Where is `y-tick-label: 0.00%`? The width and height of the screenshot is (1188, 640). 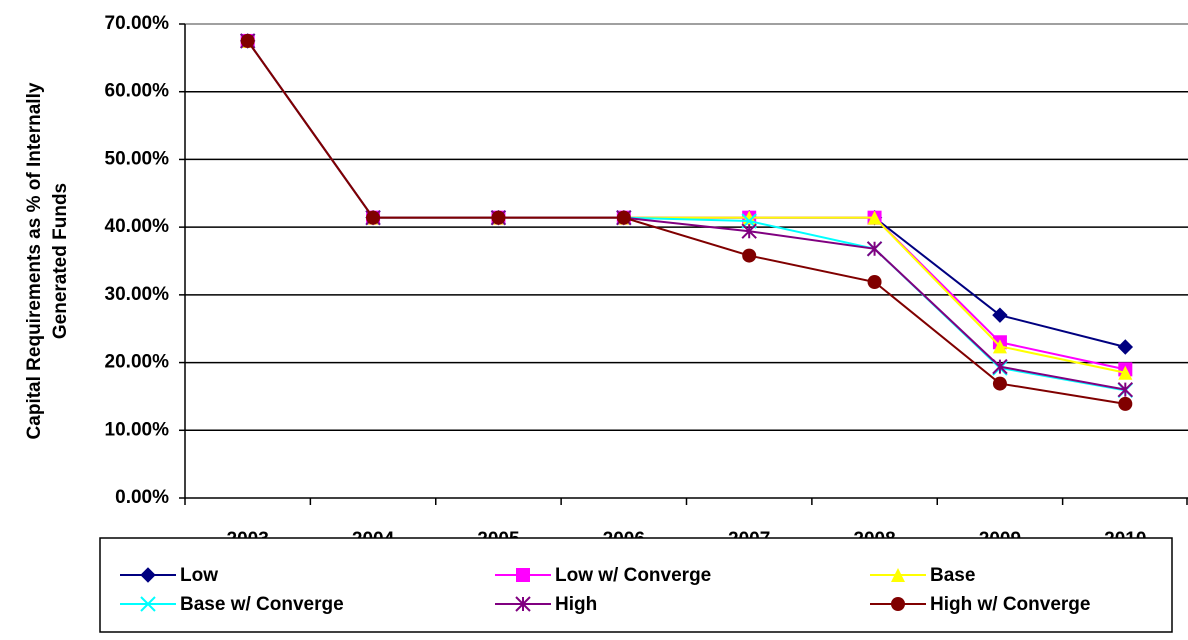 y-tick-label: 0.00% is located at coordinates (142, 497).